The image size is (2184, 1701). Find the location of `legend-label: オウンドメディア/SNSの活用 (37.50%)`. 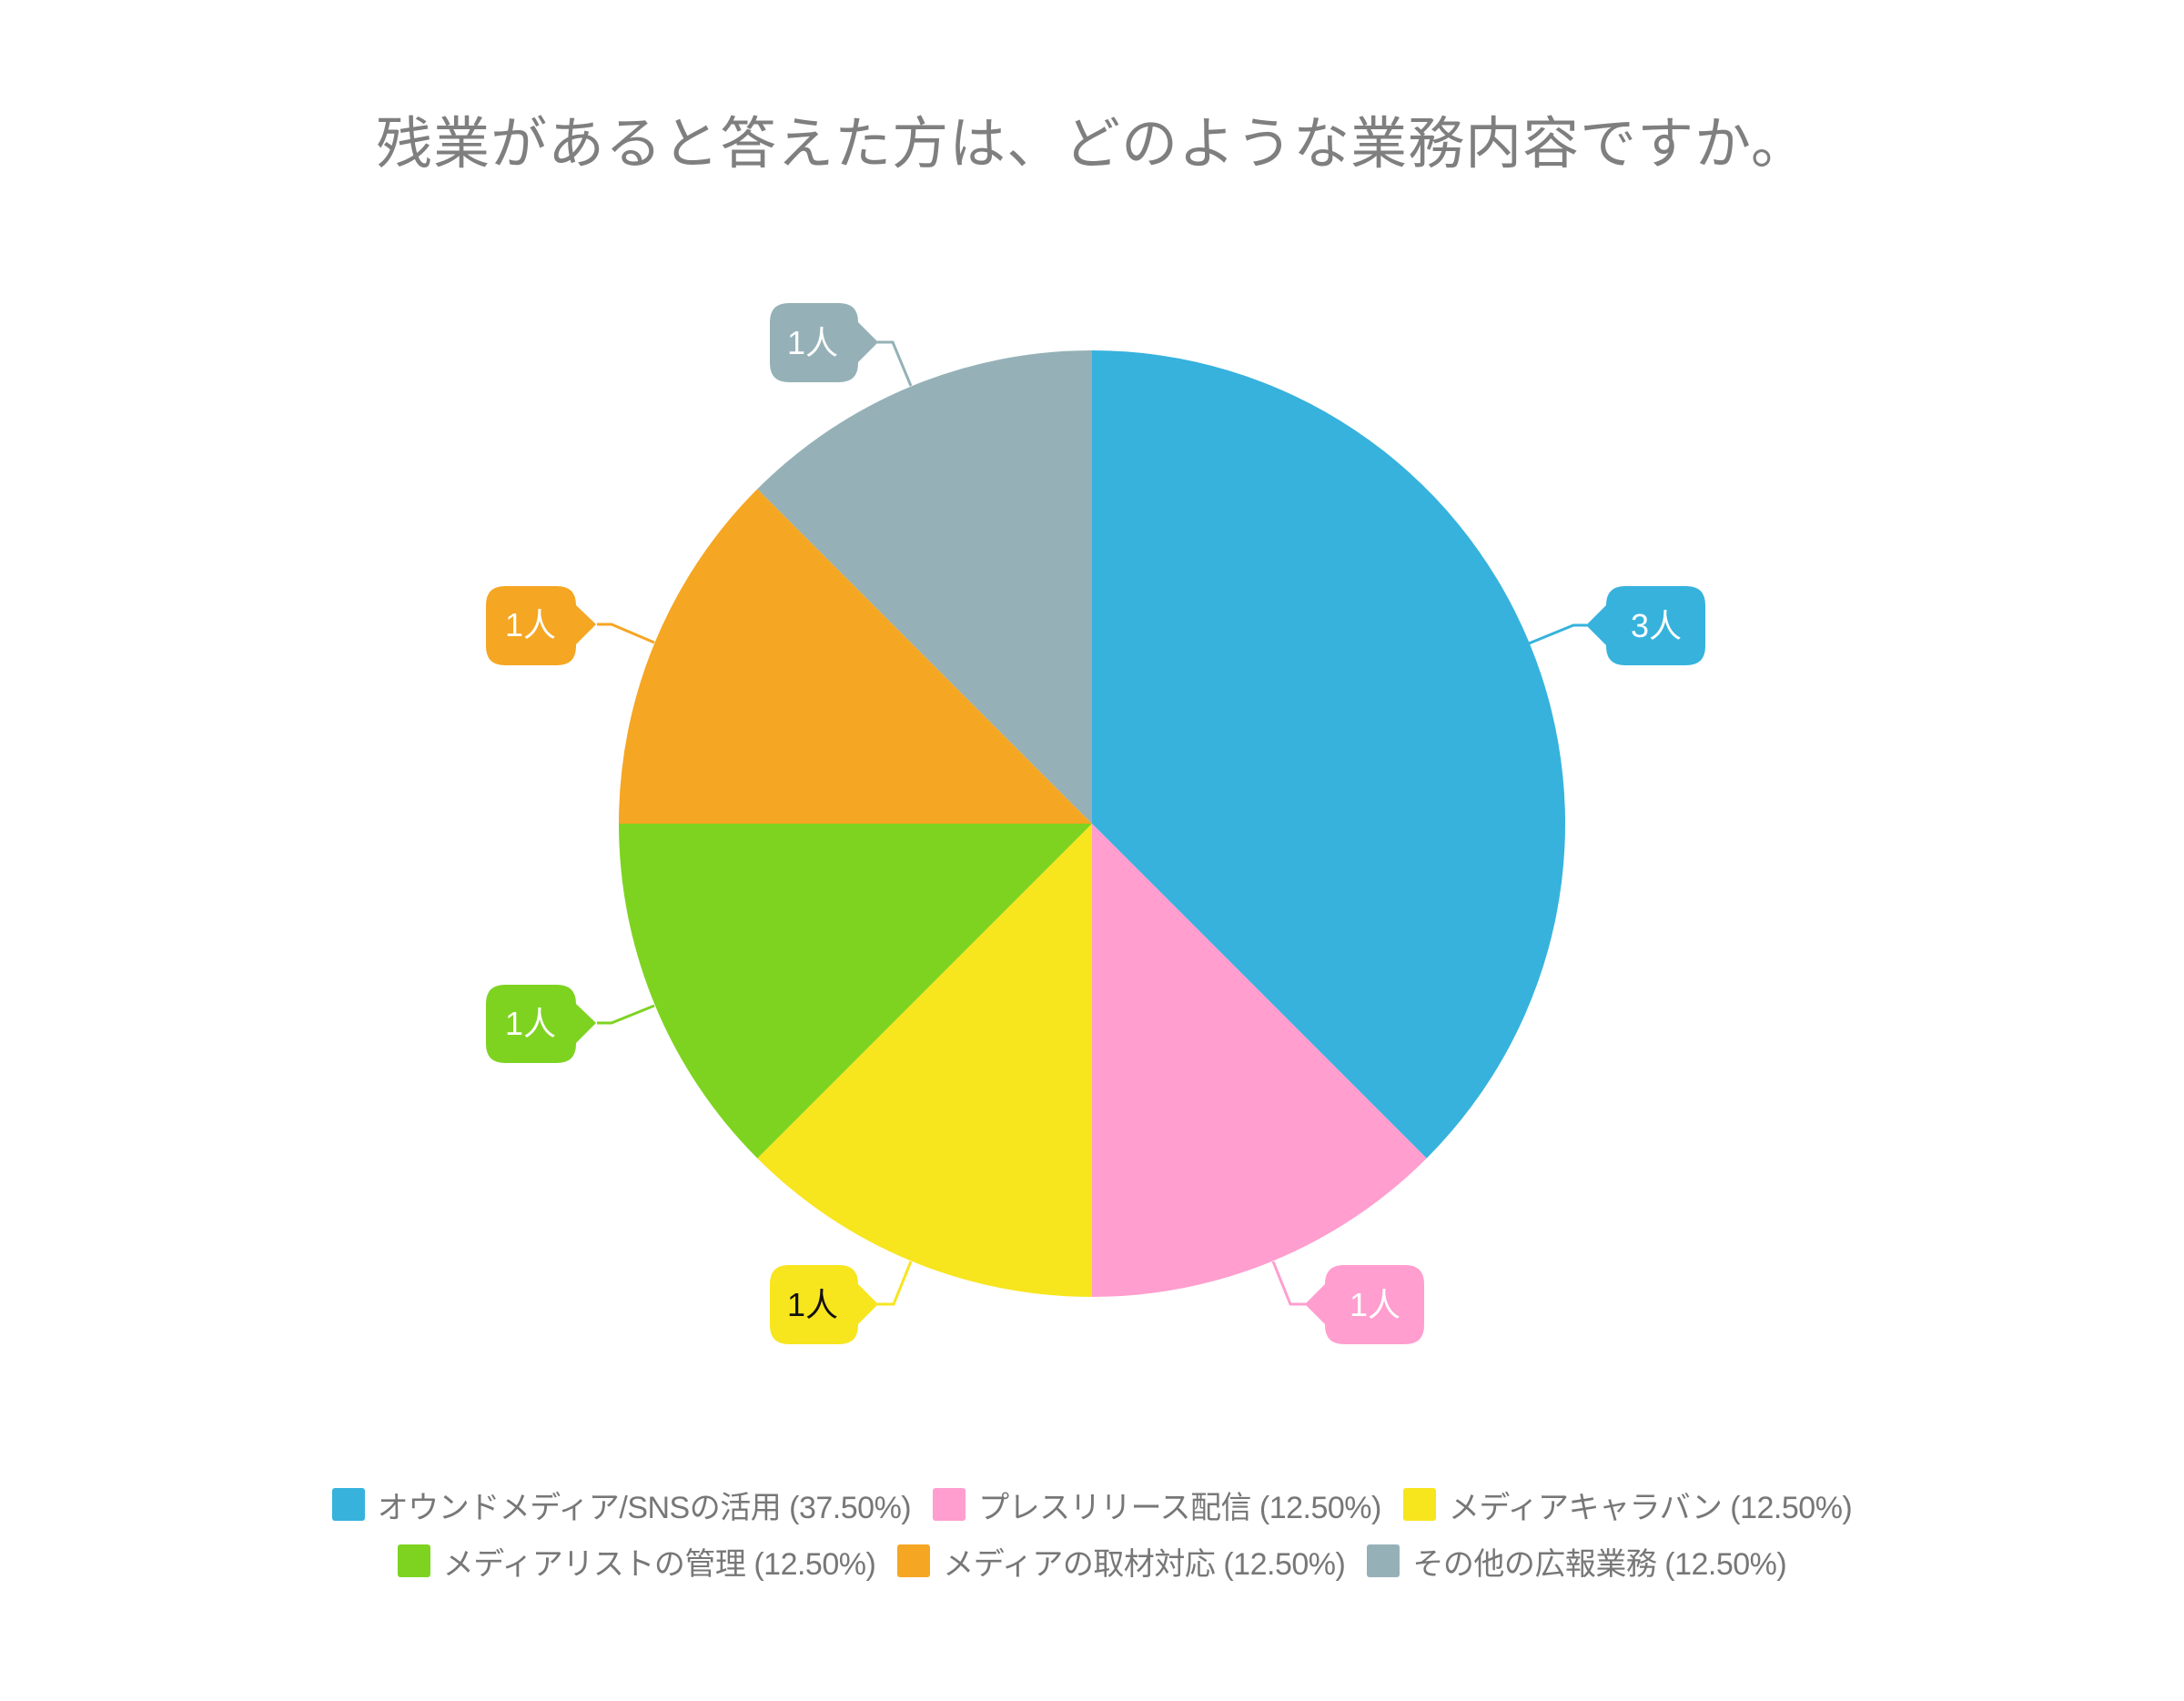

legend-label: オウンドメディア/SNSの活用 (37.50%) is located at coordinates (644, 1507).